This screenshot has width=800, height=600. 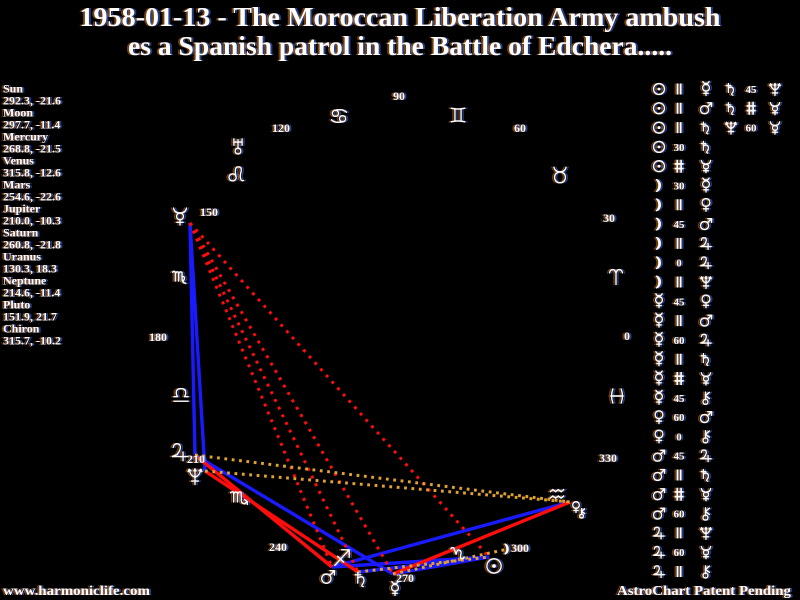 I want to click on svg-text: Pluto, so click(x=16, y=305).